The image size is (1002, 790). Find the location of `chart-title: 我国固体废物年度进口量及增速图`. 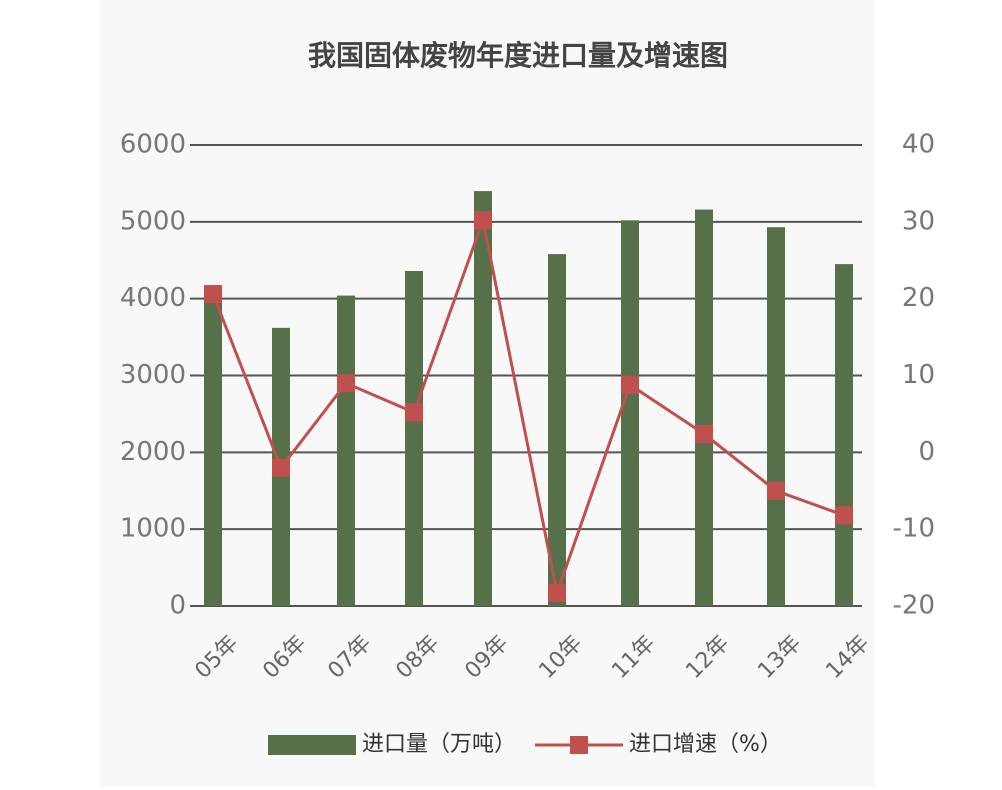

chart-title: 我国固体废物年度进口量及增速图 is located at coordinates (518, 55).